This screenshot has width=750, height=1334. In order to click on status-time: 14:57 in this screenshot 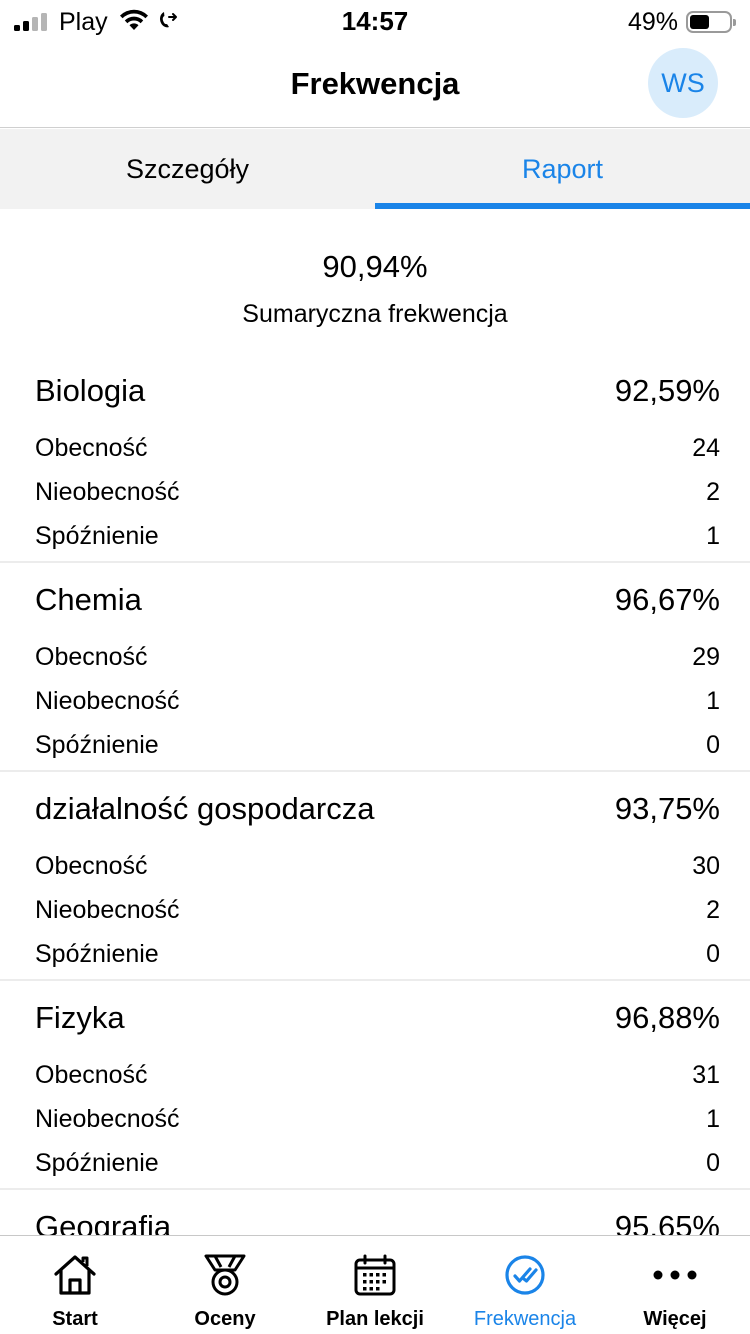, I will do `click(375, 21)`.